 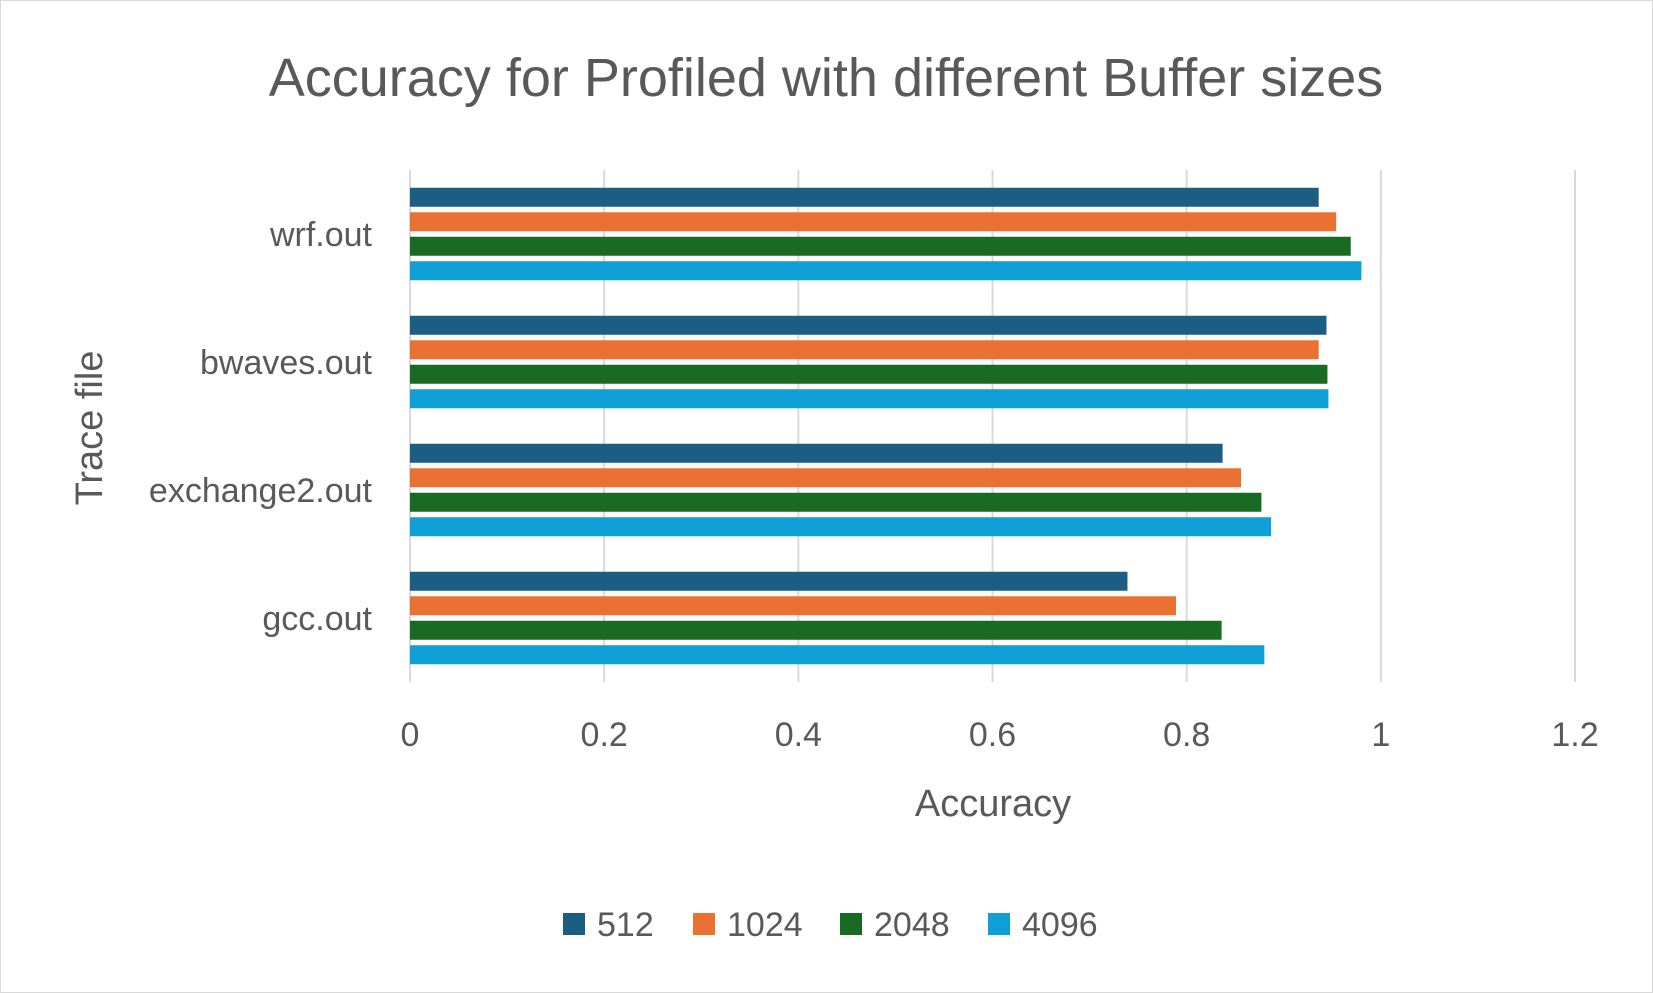 What do you see at coordinates (837, 655) in the screenshot?
I see `bar-4096-gcc-out` at bounding box center [837, 655].